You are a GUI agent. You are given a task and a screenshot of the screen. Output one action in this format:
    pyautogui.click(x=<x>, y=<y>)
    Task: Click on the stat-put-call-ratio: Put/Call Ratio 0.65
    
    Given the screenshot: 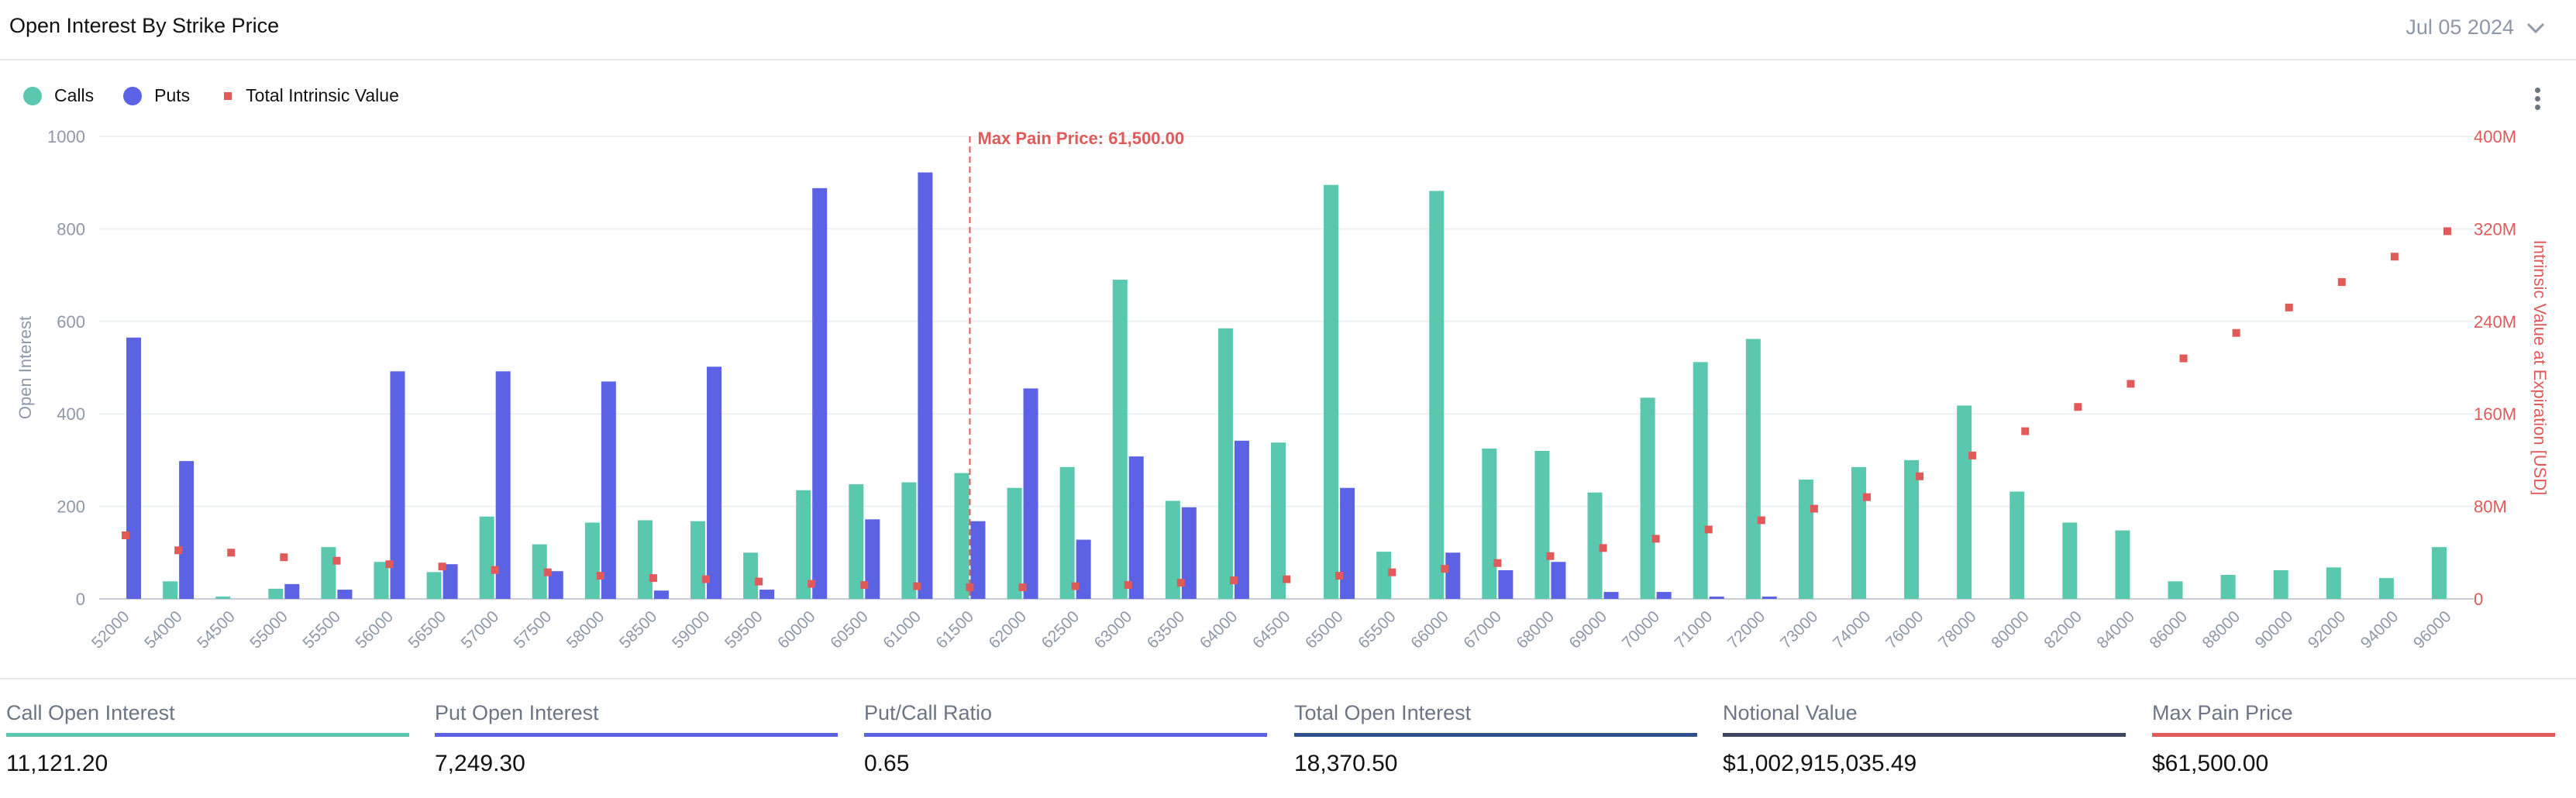 What is the action you would take?
    pyautogui.click(x=1065, y=739)
    